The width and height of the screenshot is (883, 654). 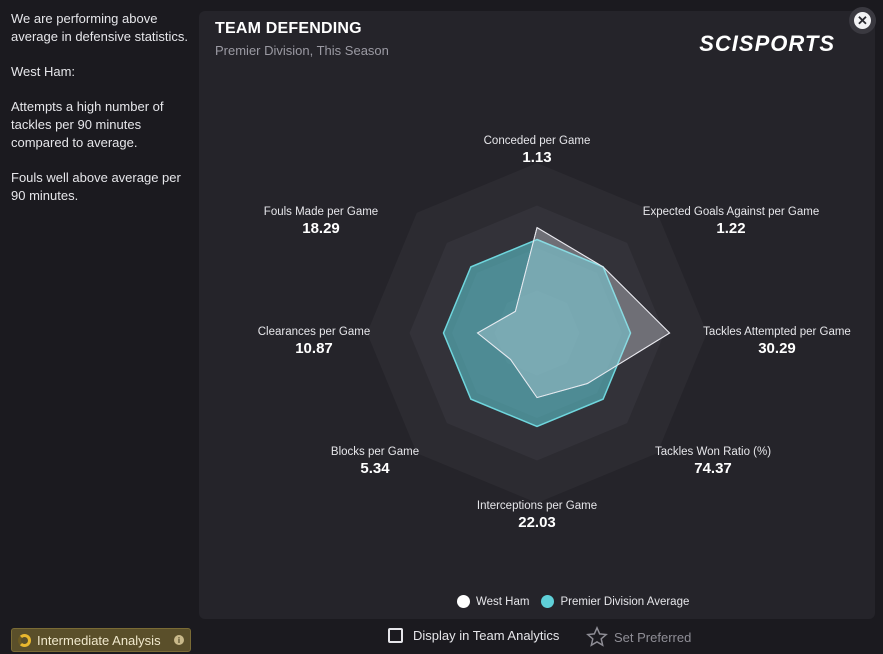 What do you see at coordinates (653, 637) in the screenshot?
I see `set-preferred-label: Set Preferred` at bounding box center [653, 637].